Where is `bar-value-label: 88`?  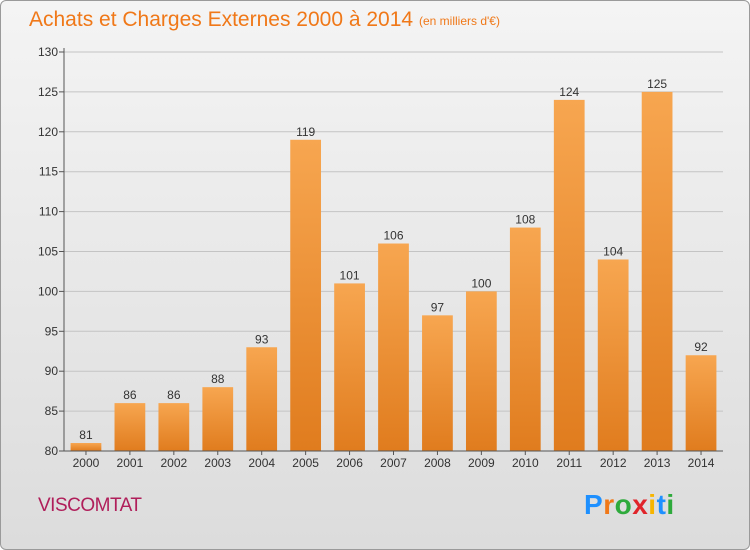 bar-value-label: 88 is located at coordinates (218, 379).